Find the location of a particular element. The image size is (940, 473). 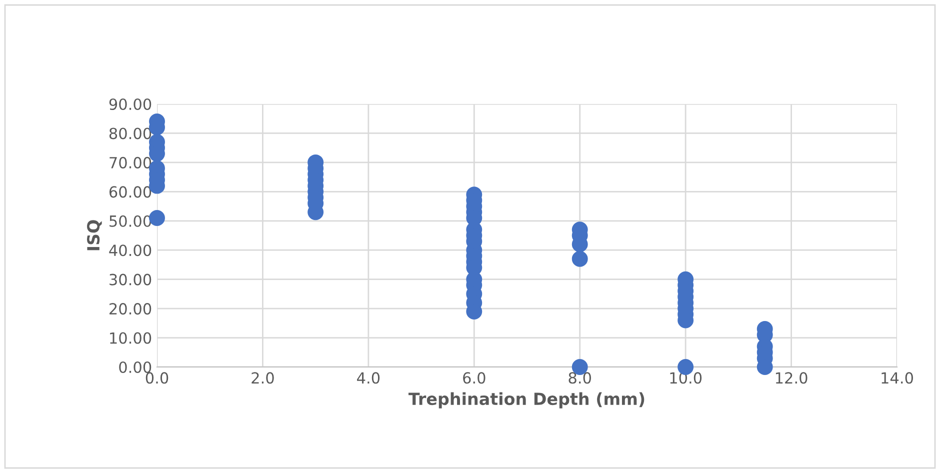

y-tick-label: 40.00 is located at coordinates (130, 250).